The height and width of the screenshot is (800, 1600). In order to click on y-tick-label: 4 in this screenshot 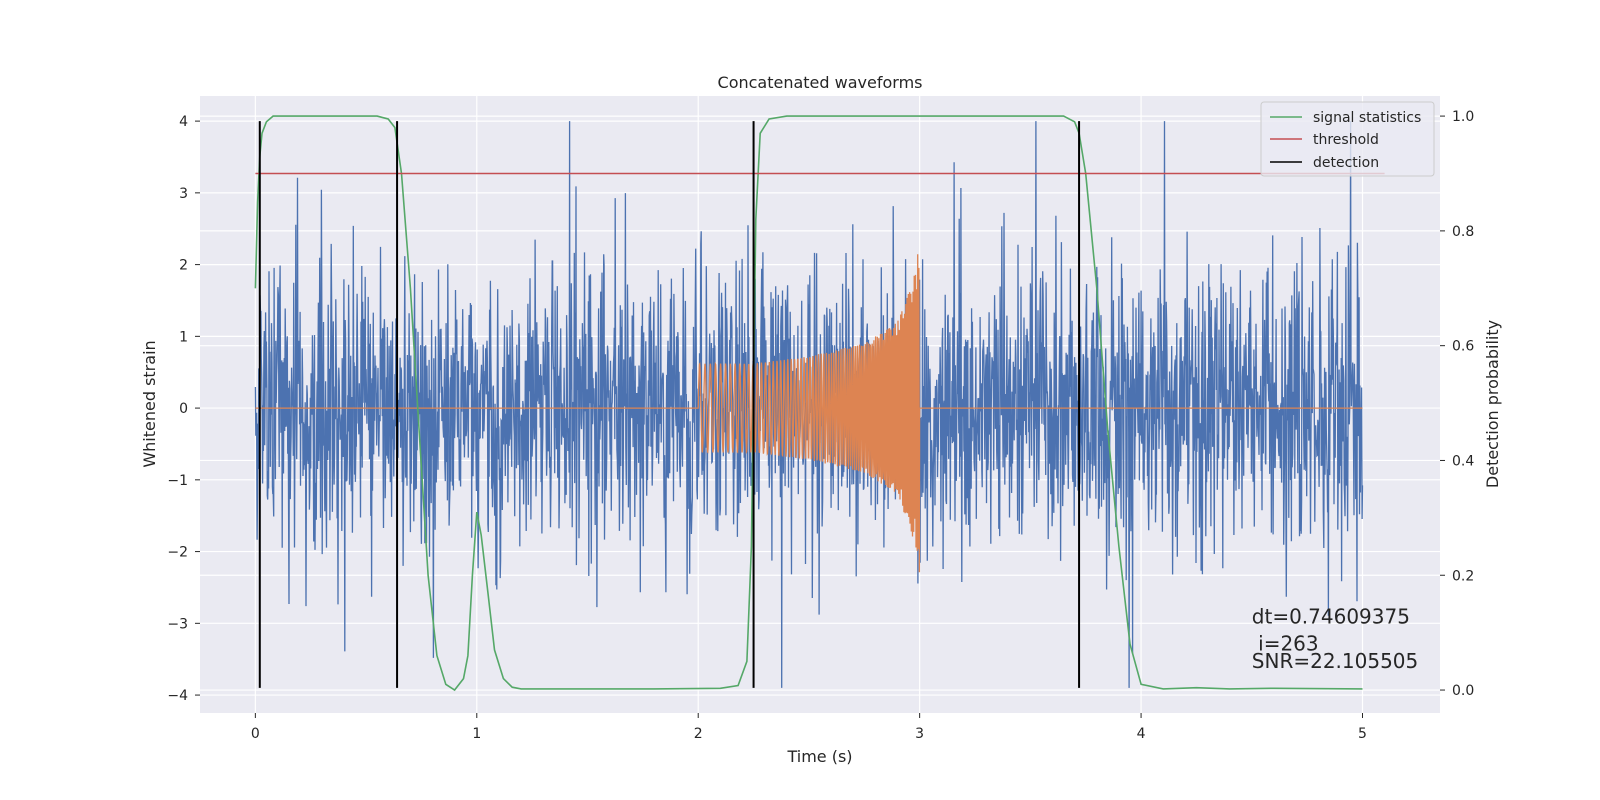, I will do `click(183, 122)`.